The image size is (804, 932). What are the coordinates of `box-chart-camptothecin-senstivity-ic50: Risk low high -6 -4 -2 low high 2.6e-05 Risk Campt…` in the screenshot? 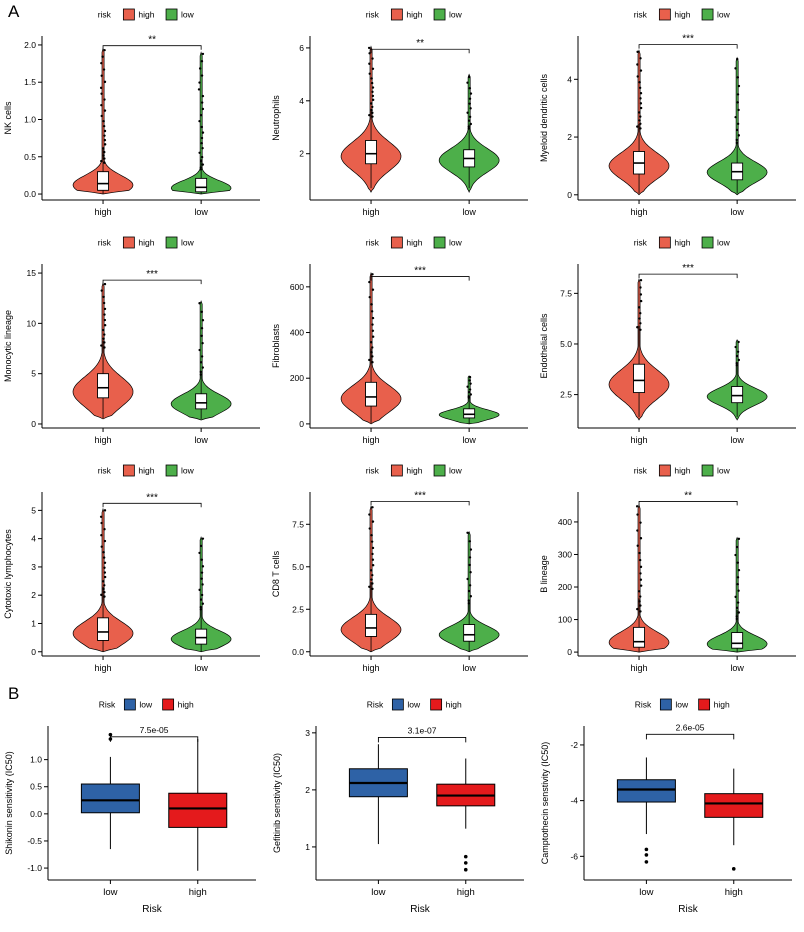 It's located at (666, 806).